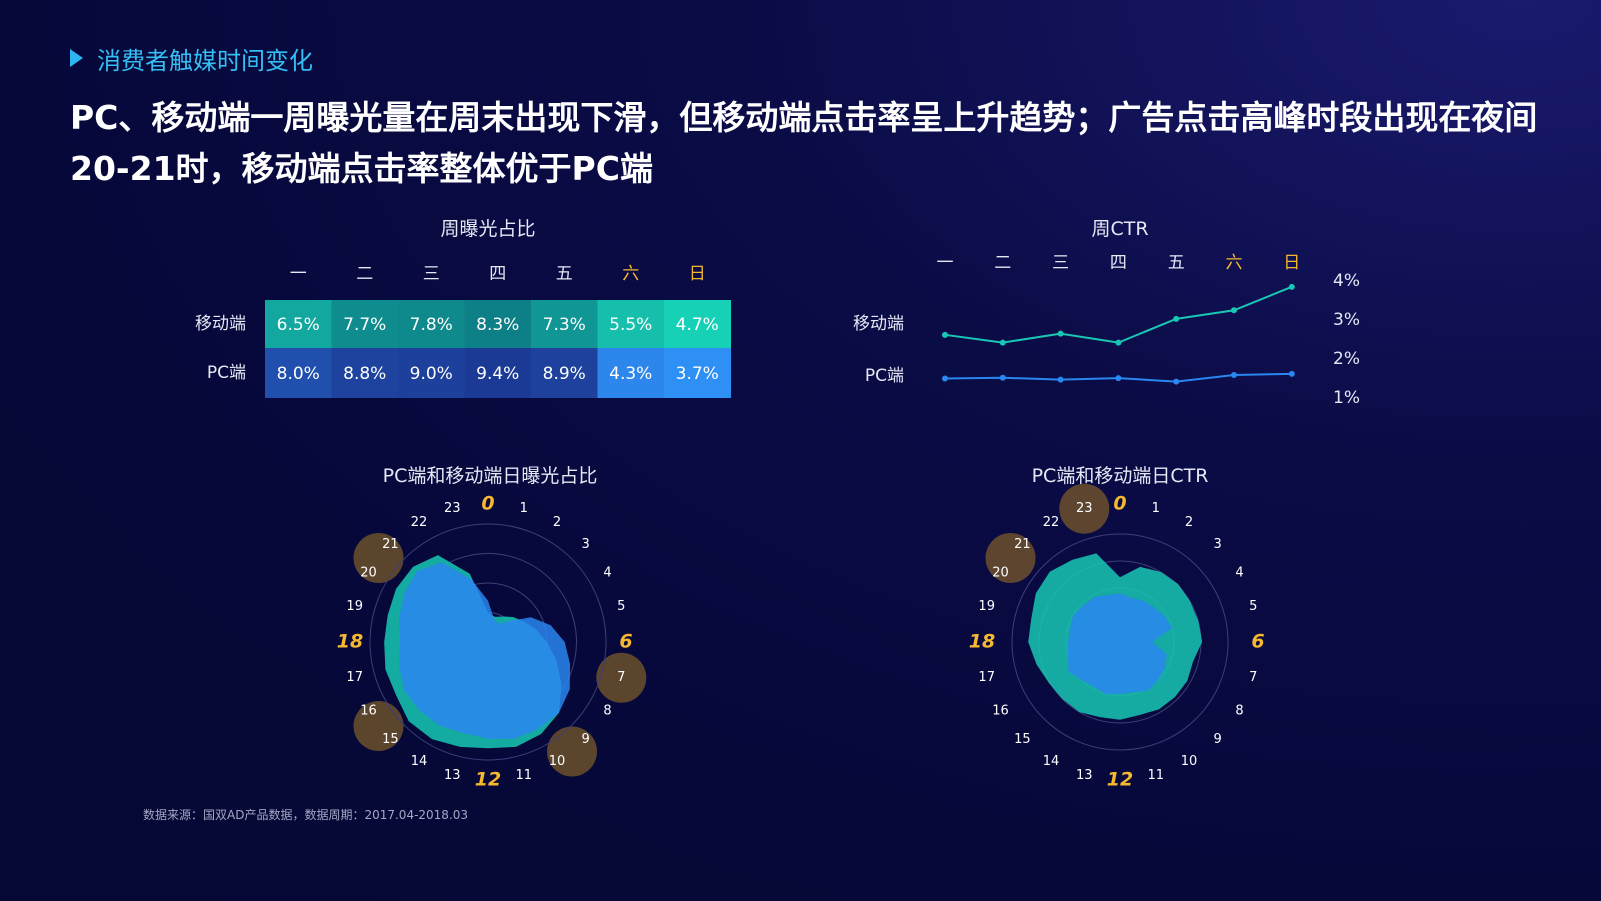  What do you see at coordinates (884, 376) in the screenshot?
I see `line-series-label: PC端` at bounding box center [884, 376].